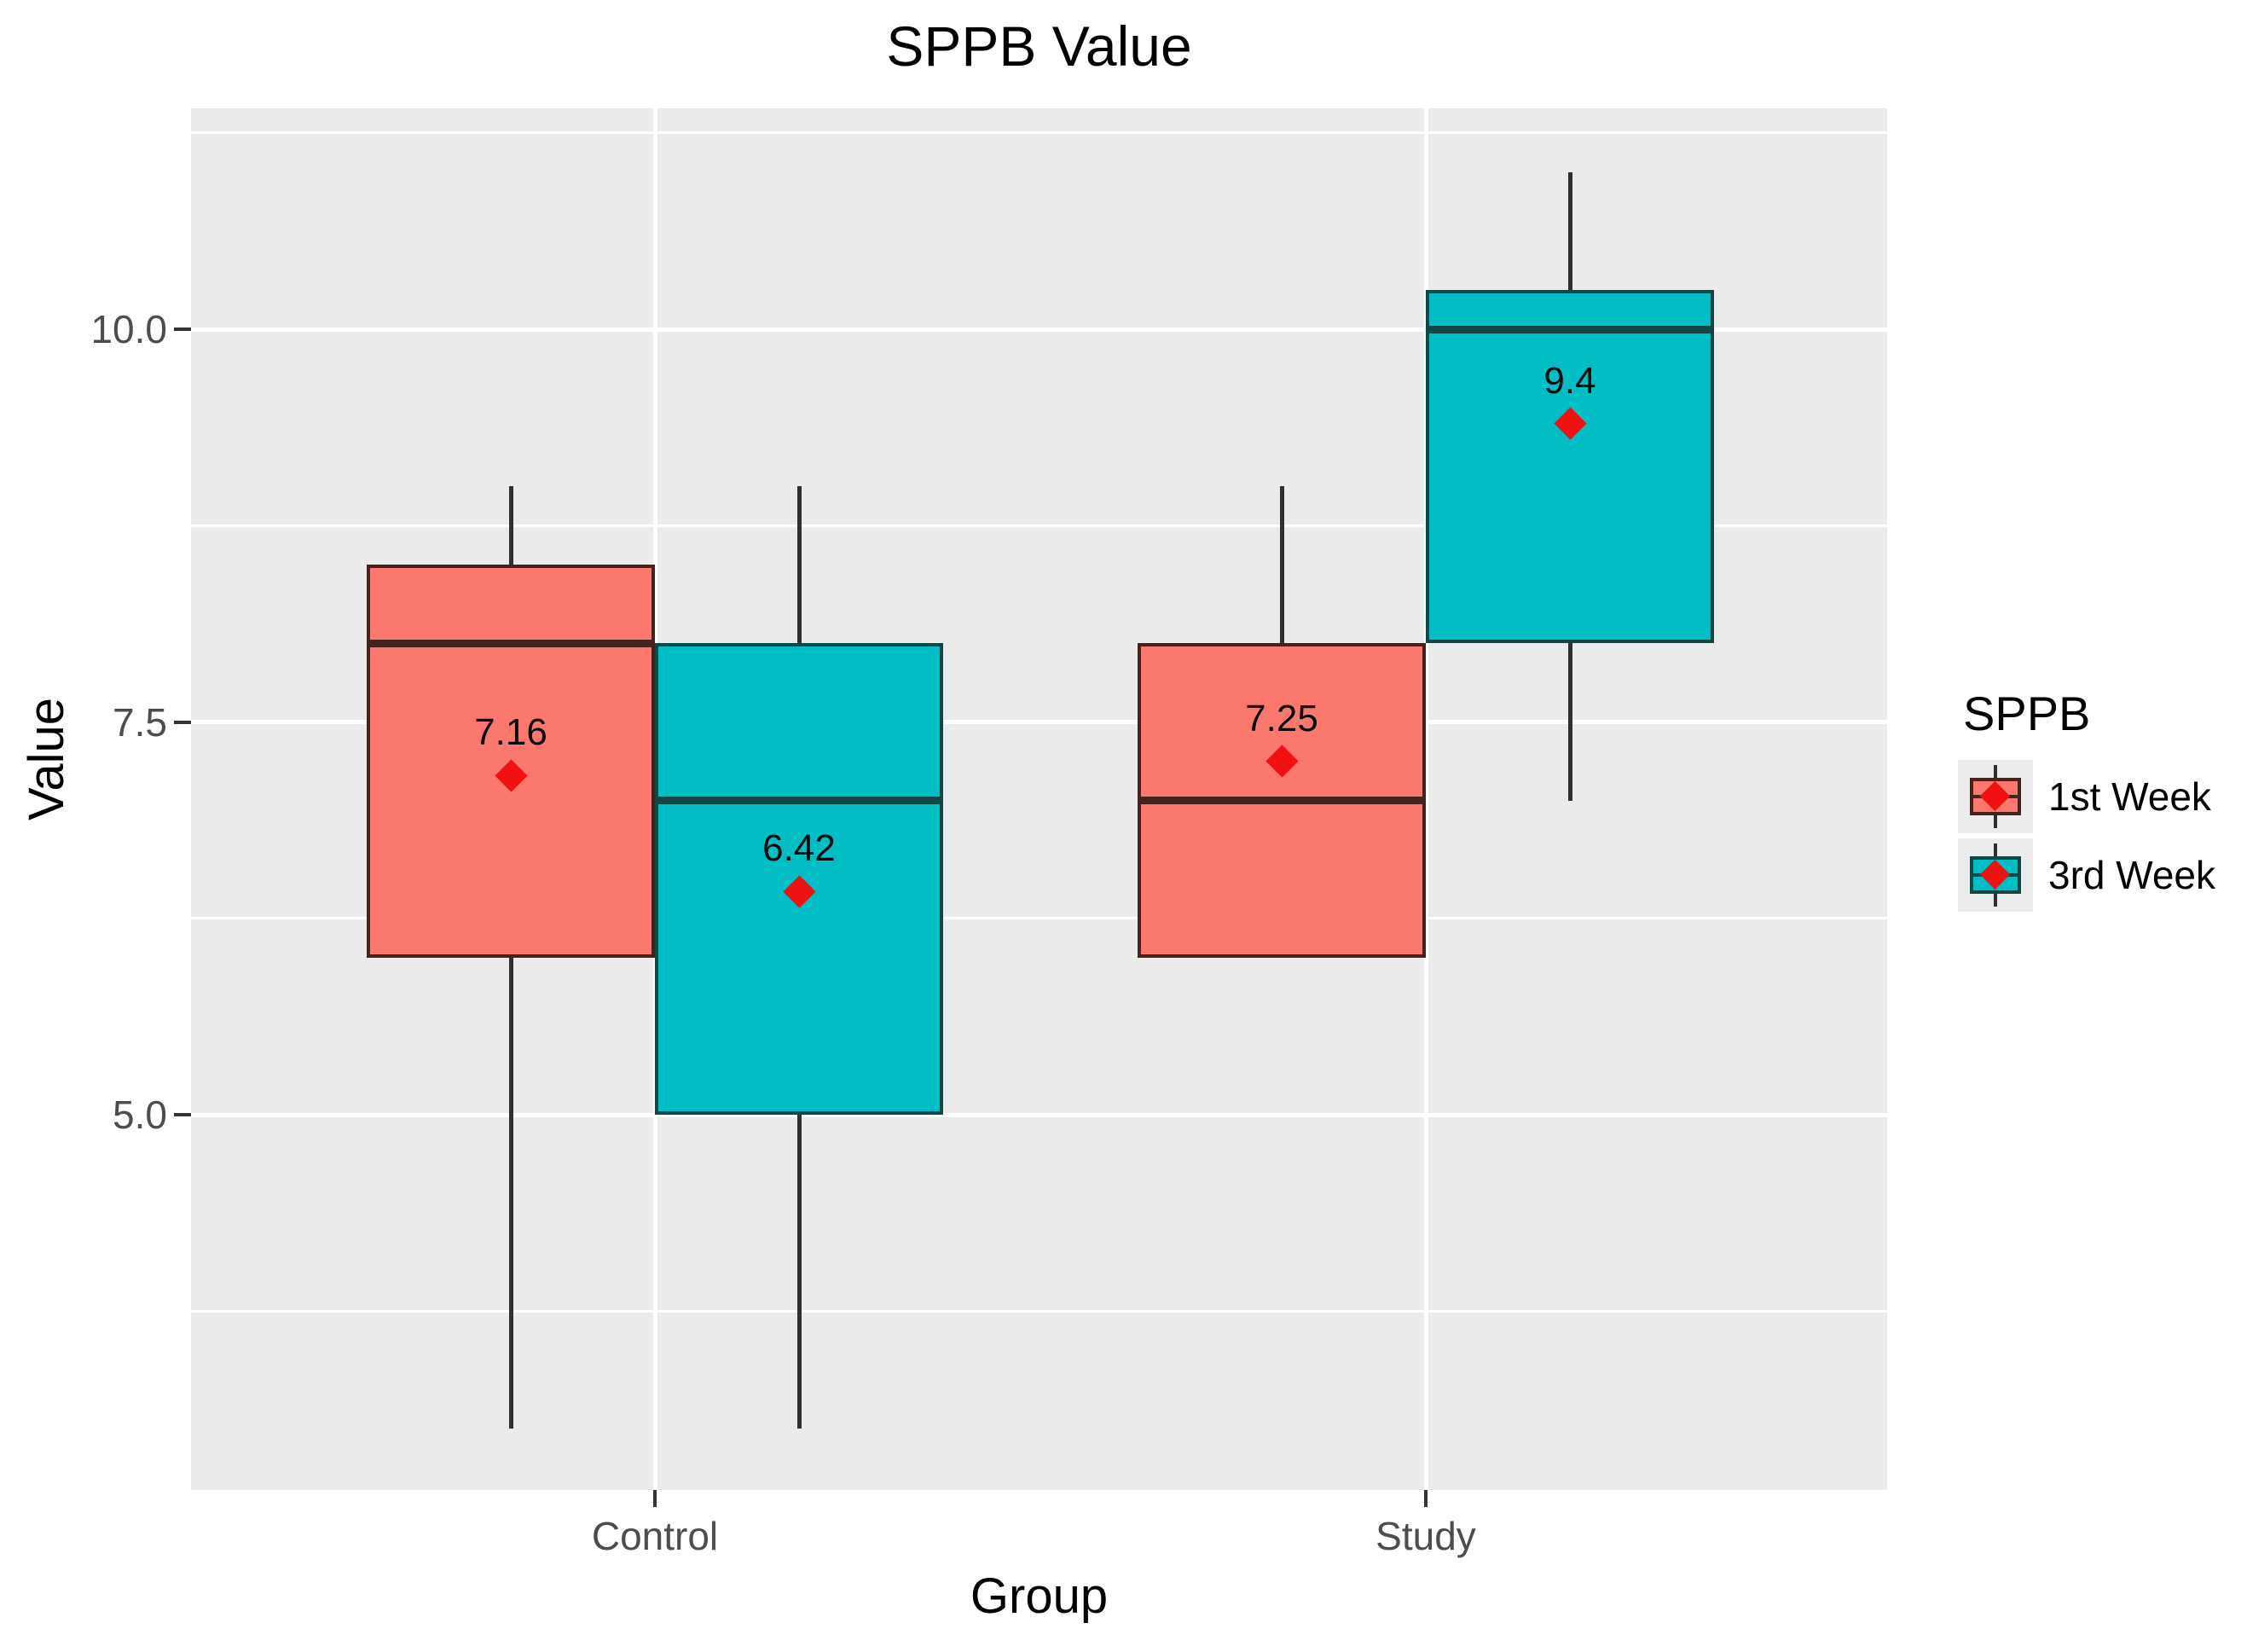  I want to click on x-axis-title: Group, so click(1039, 1596).